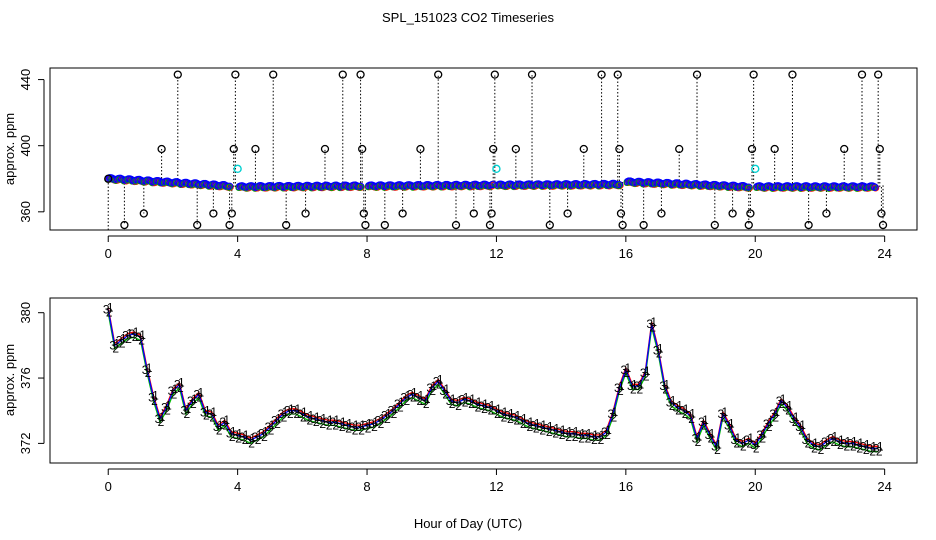  I want to click on top-x-tick-label: 4, so click(237, 253).